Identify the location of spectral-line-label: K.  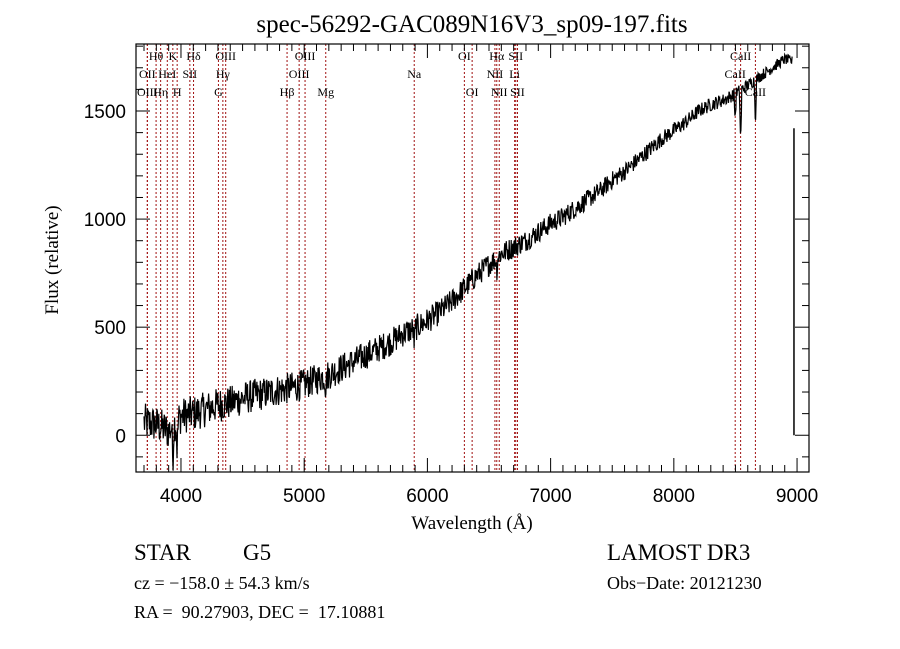
(173, 56).